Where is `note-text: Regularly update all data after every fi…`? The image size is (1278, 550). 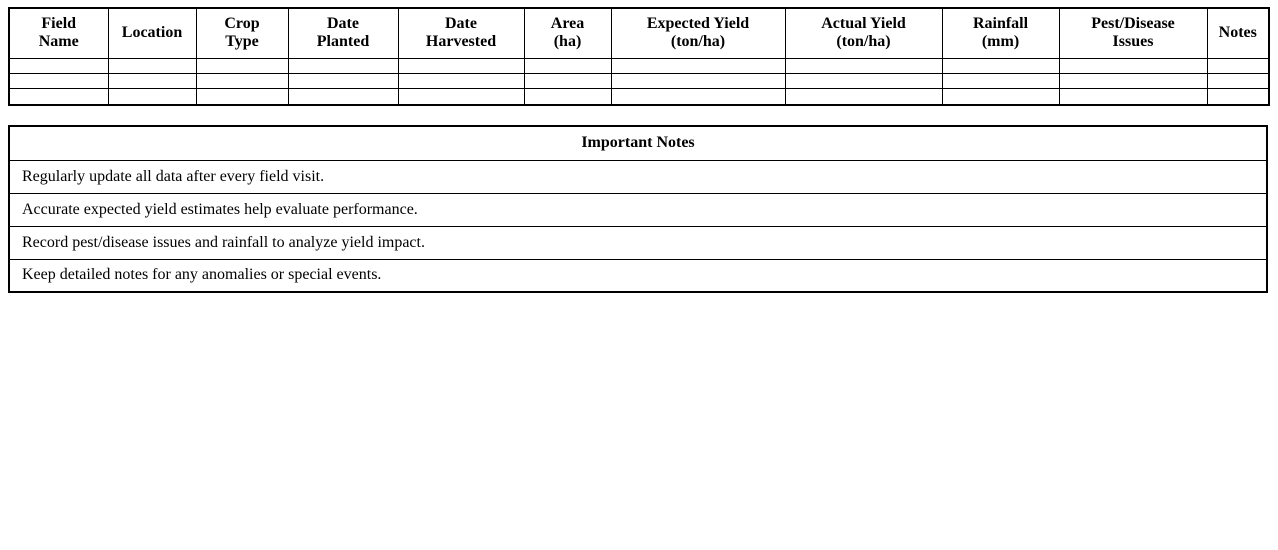
note-text: Regularly update all data after every fi… is located at coordinates (638, 176).